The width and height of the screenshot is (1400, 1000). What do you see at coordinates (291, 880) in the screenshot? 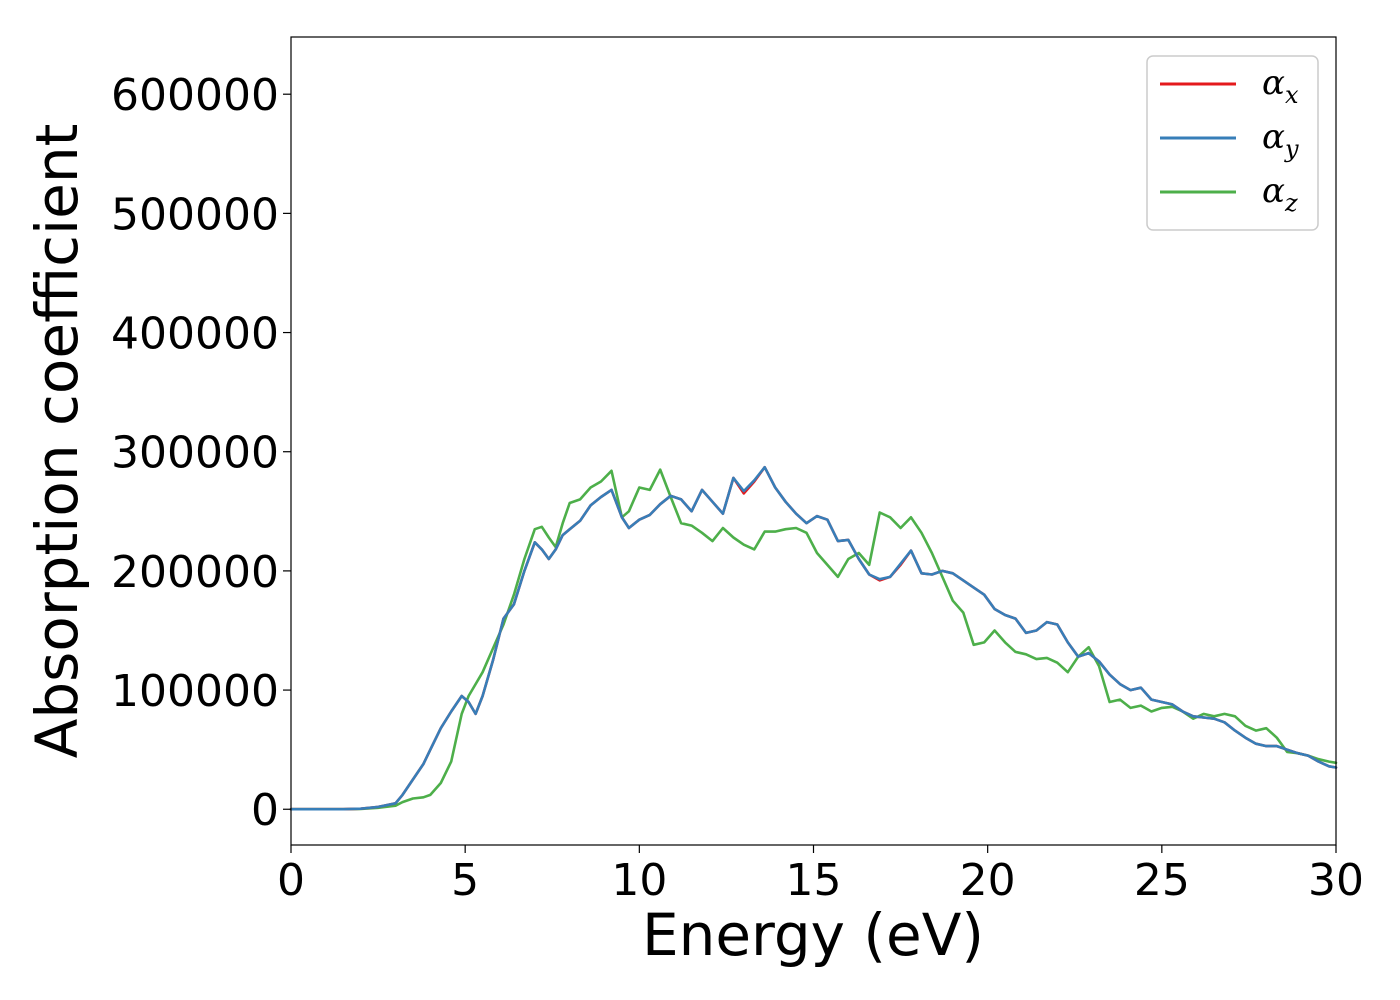
I see `x-tick-label: 0` at bounding box center [291, 880].